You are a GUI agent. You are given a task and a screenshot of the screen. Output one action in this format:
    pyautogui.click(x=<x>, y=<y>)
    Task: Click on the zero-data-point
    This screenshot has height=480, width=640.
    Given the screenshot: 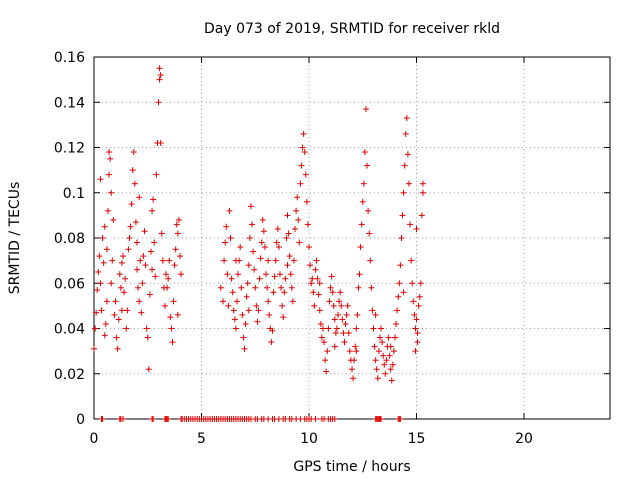 What is the action you would take?
    pyautogui.click(x=168, y=419)
    